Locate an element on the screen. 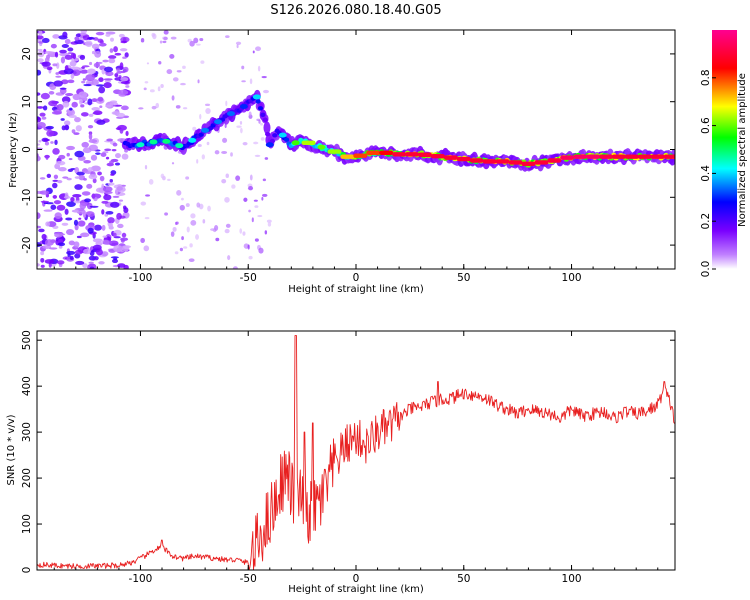  snr-xtick-label: -50 is located at coordinates (248, 579).